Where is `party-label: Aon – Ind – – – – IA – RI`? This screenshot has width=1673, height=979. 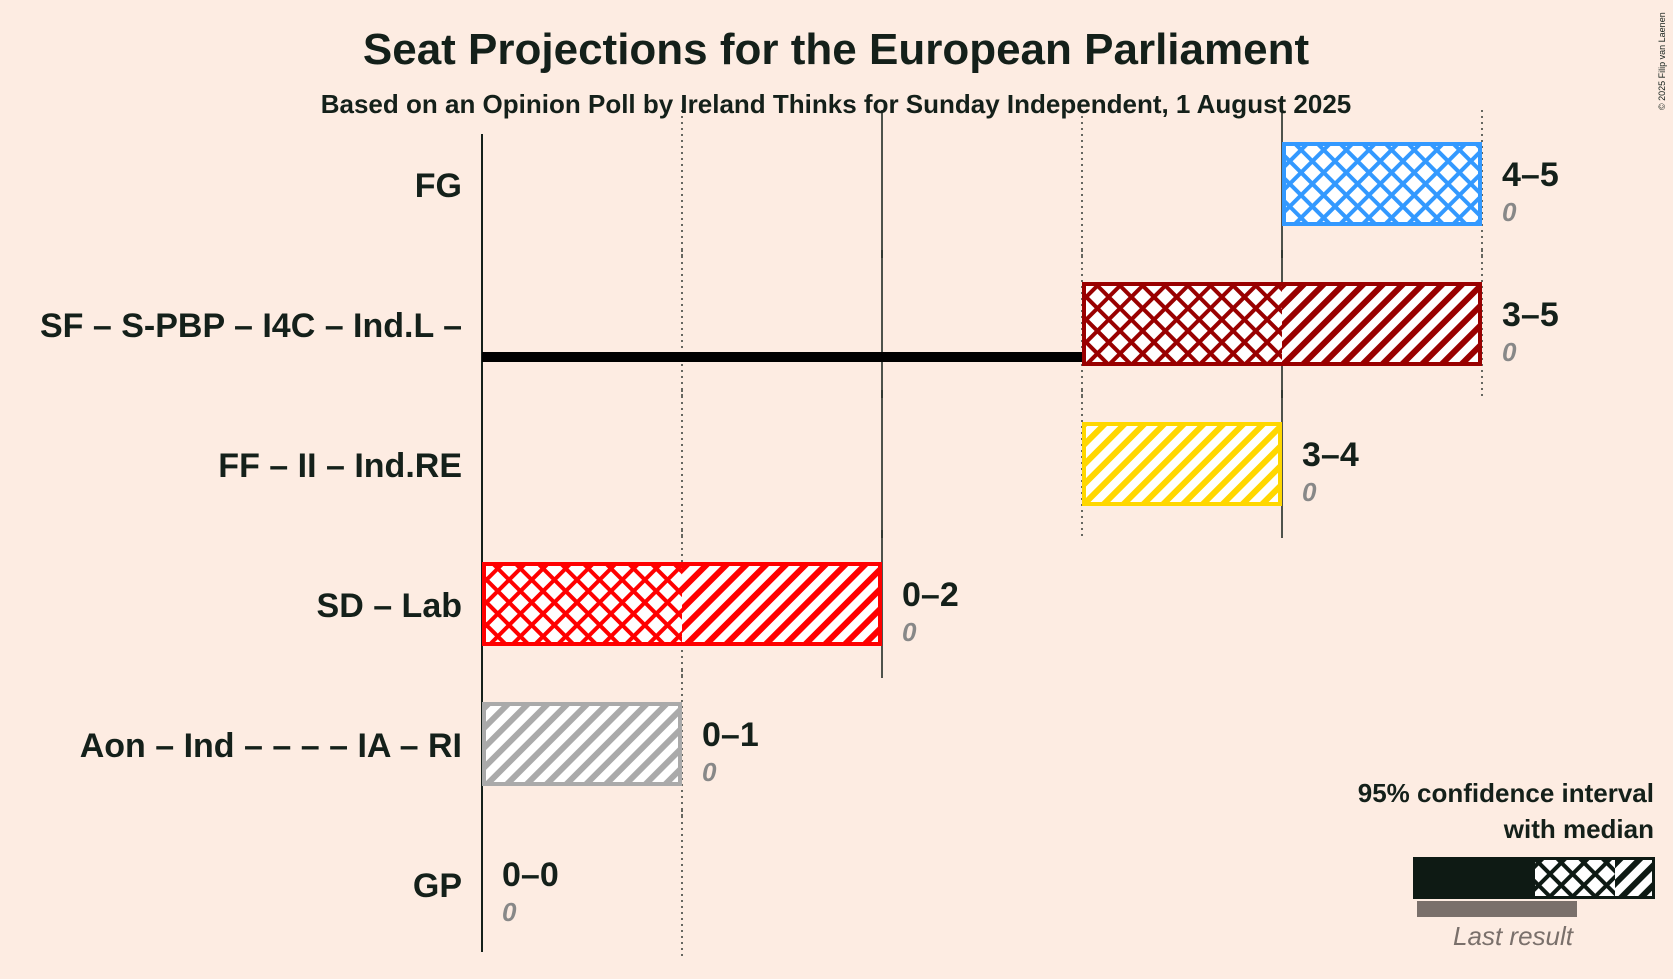
party-label: Aon – Ind – – – – IA – RI is located at coordinates (271, 746).